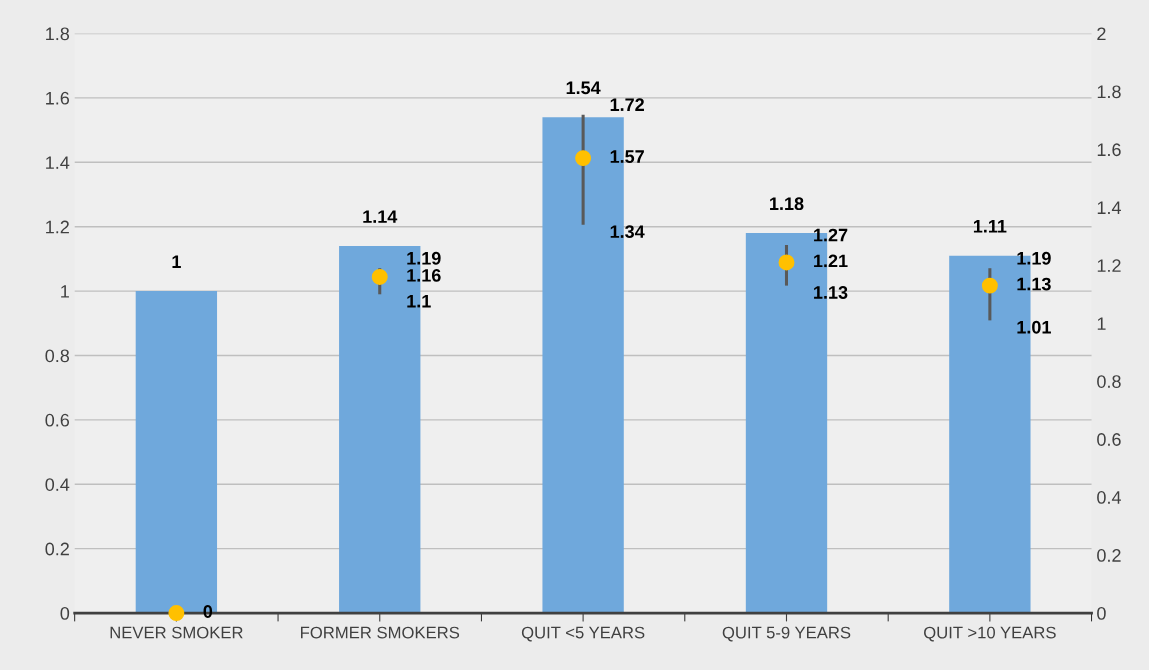  Describe the element at coordinates (57, 227) in the screenshot. I see `y-tick-label: 1.2` at that location.